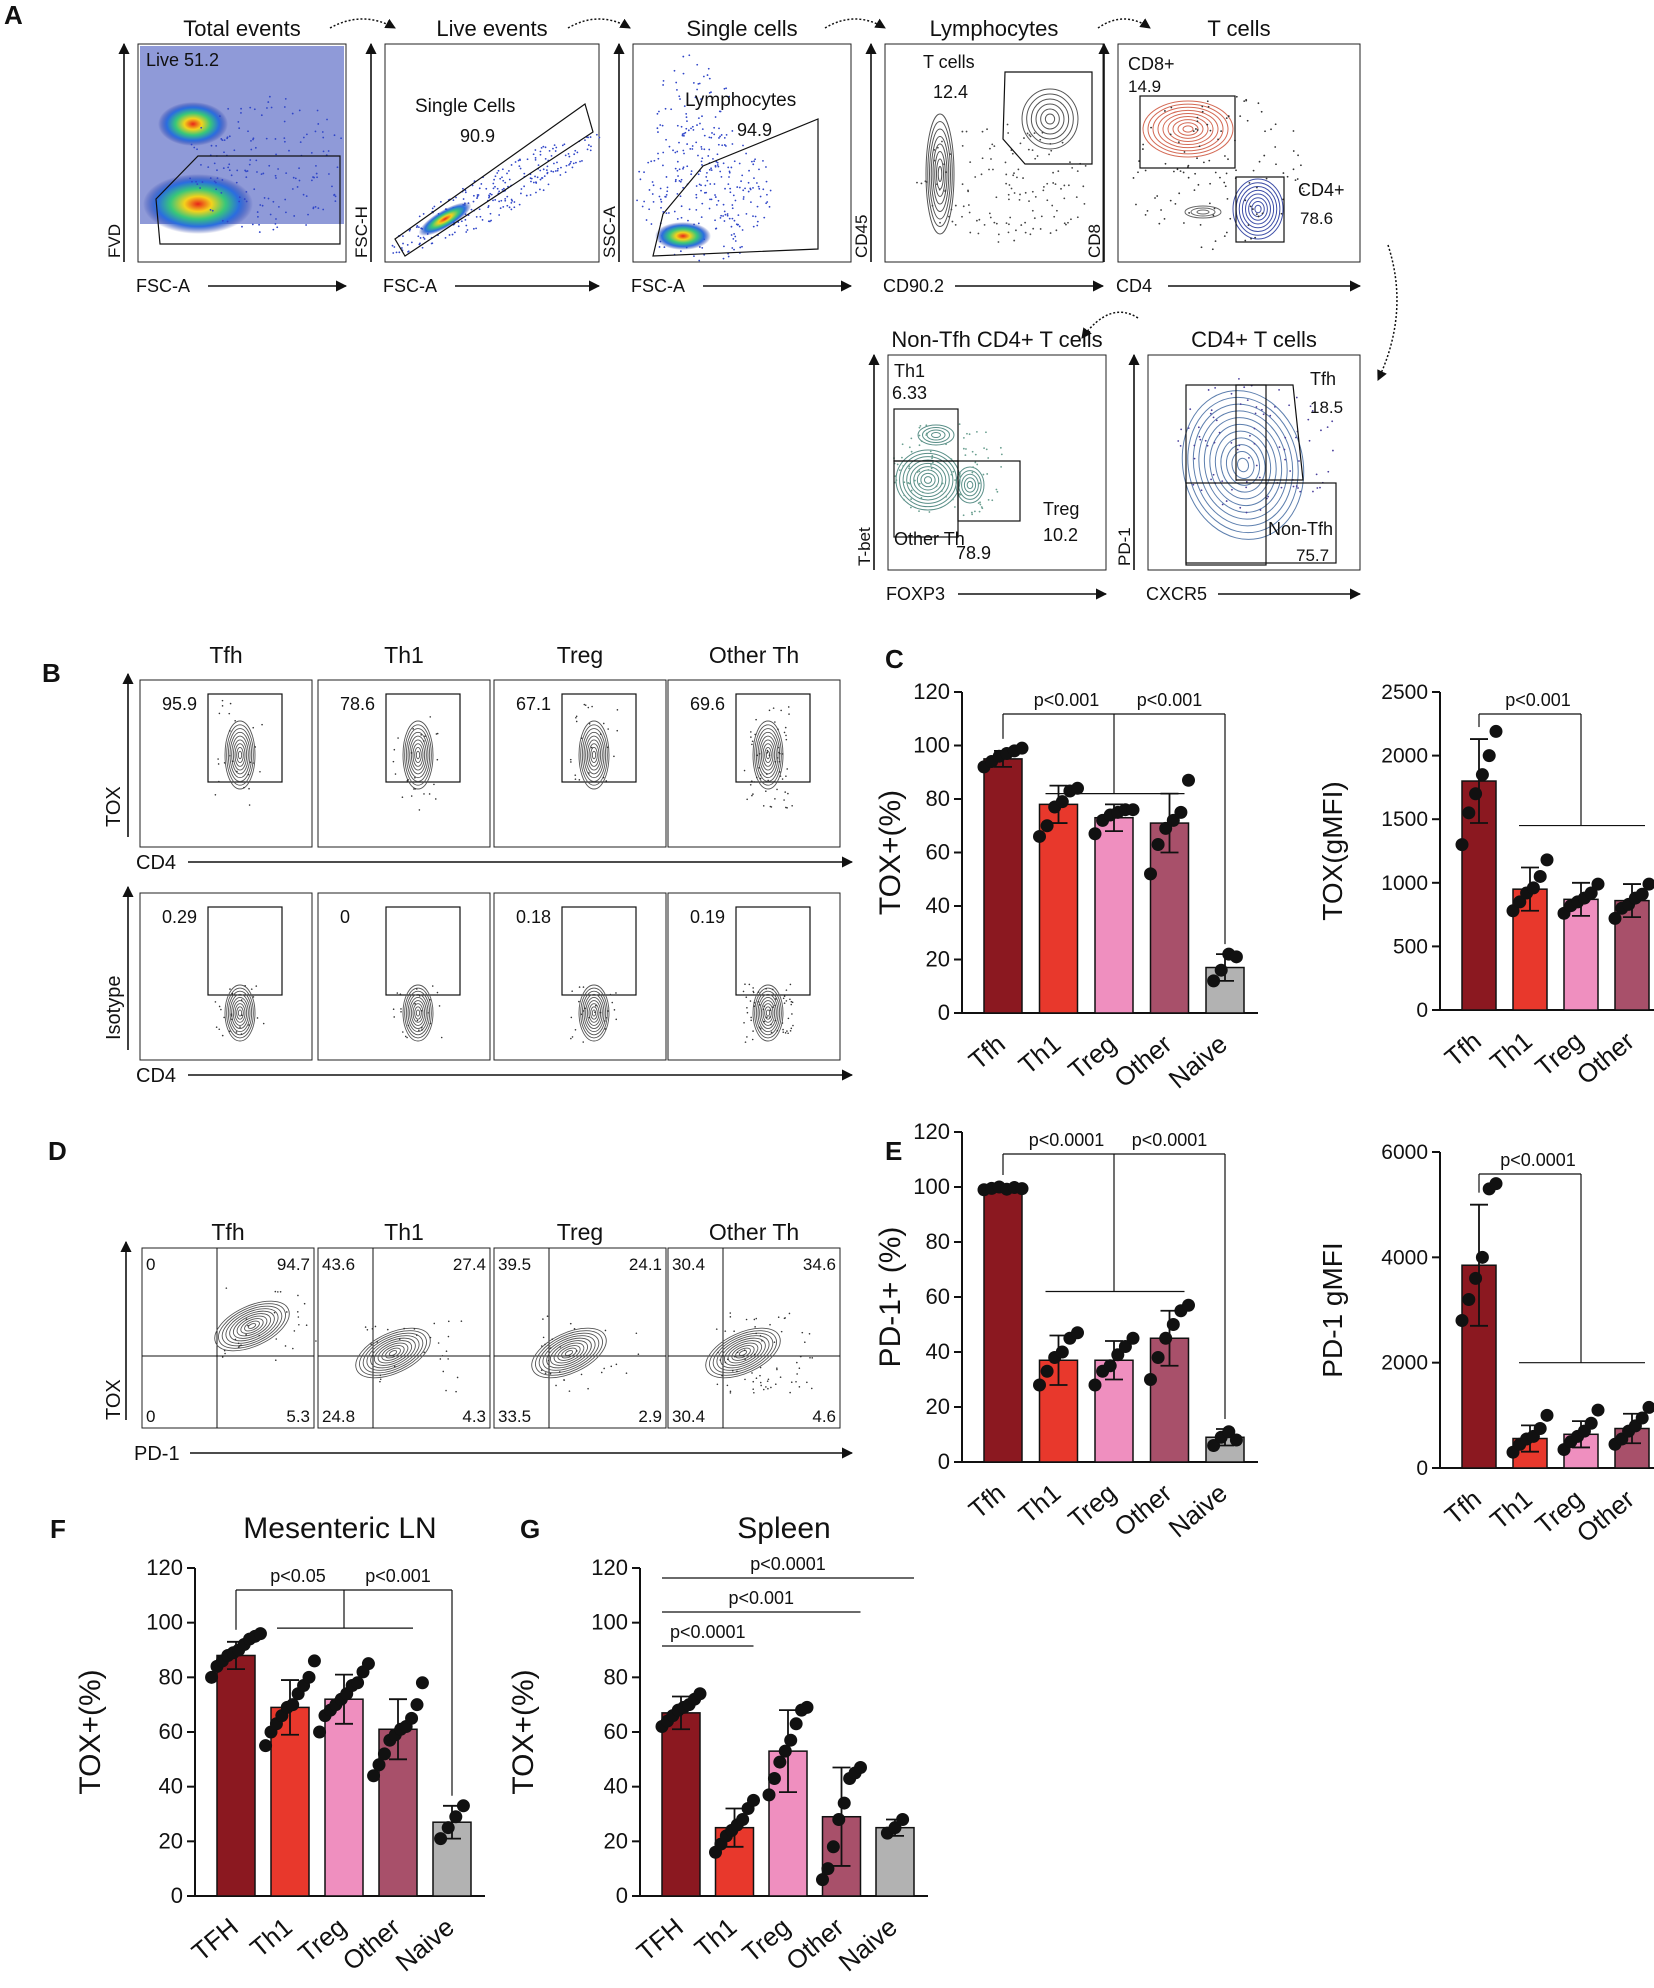  What do you see at coordinates (1261, 523) in the screenshot?
I see `gate-non-tfh-box` at bounding box center [1261, 523].